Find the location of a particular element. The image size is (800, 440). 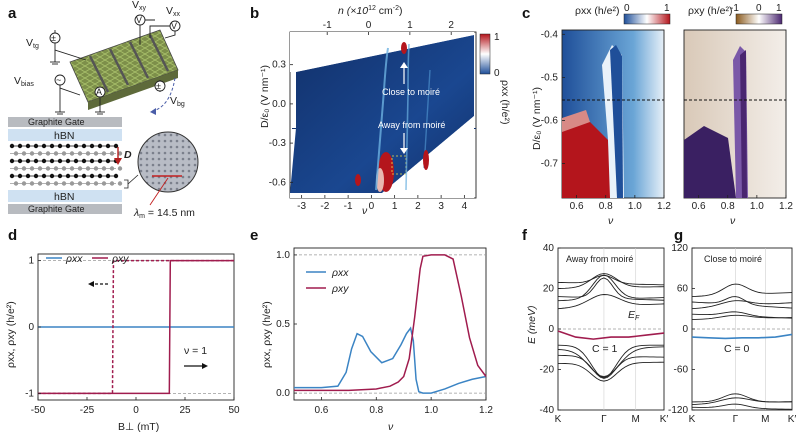

panel-c-right-xlabel: ν is located at coordinates (733, 221).